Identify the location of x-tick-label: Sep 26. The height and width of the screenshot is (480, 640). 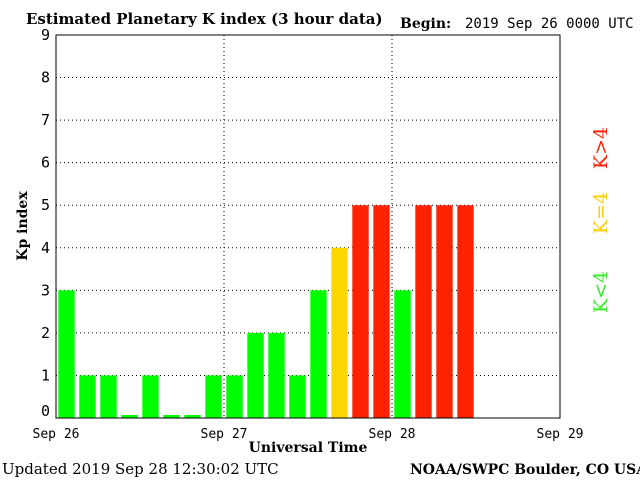
(56, 434).